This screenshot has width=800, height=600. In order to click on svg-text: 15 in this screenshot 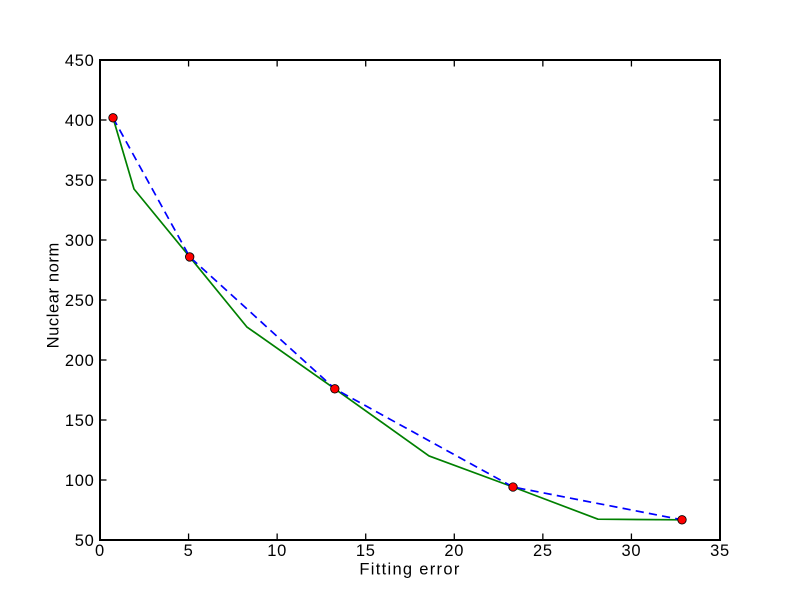, I will do `click(366, 551)`.